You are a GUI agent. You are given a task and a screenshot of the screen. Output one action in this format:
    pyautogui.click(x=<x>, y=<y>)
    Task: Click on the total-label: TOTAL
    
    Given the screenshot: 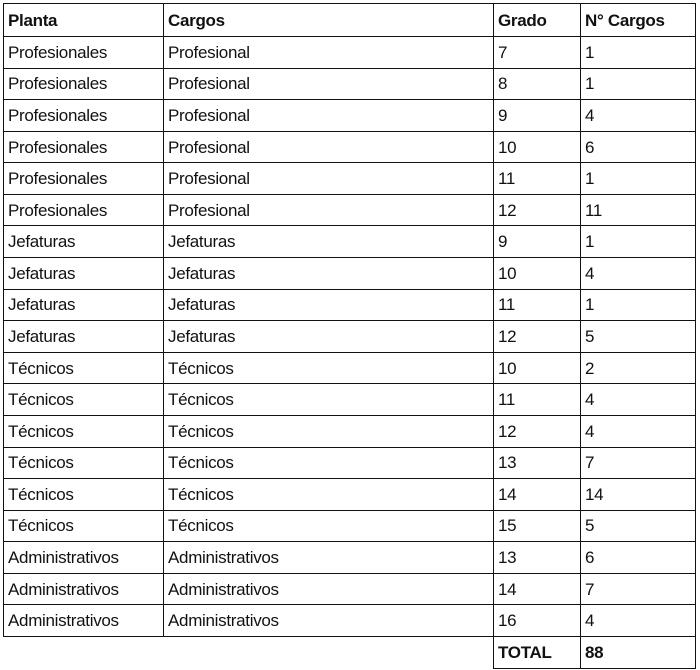 What is the action you would take?
    pyautogui.click(x=537, y=652)
    